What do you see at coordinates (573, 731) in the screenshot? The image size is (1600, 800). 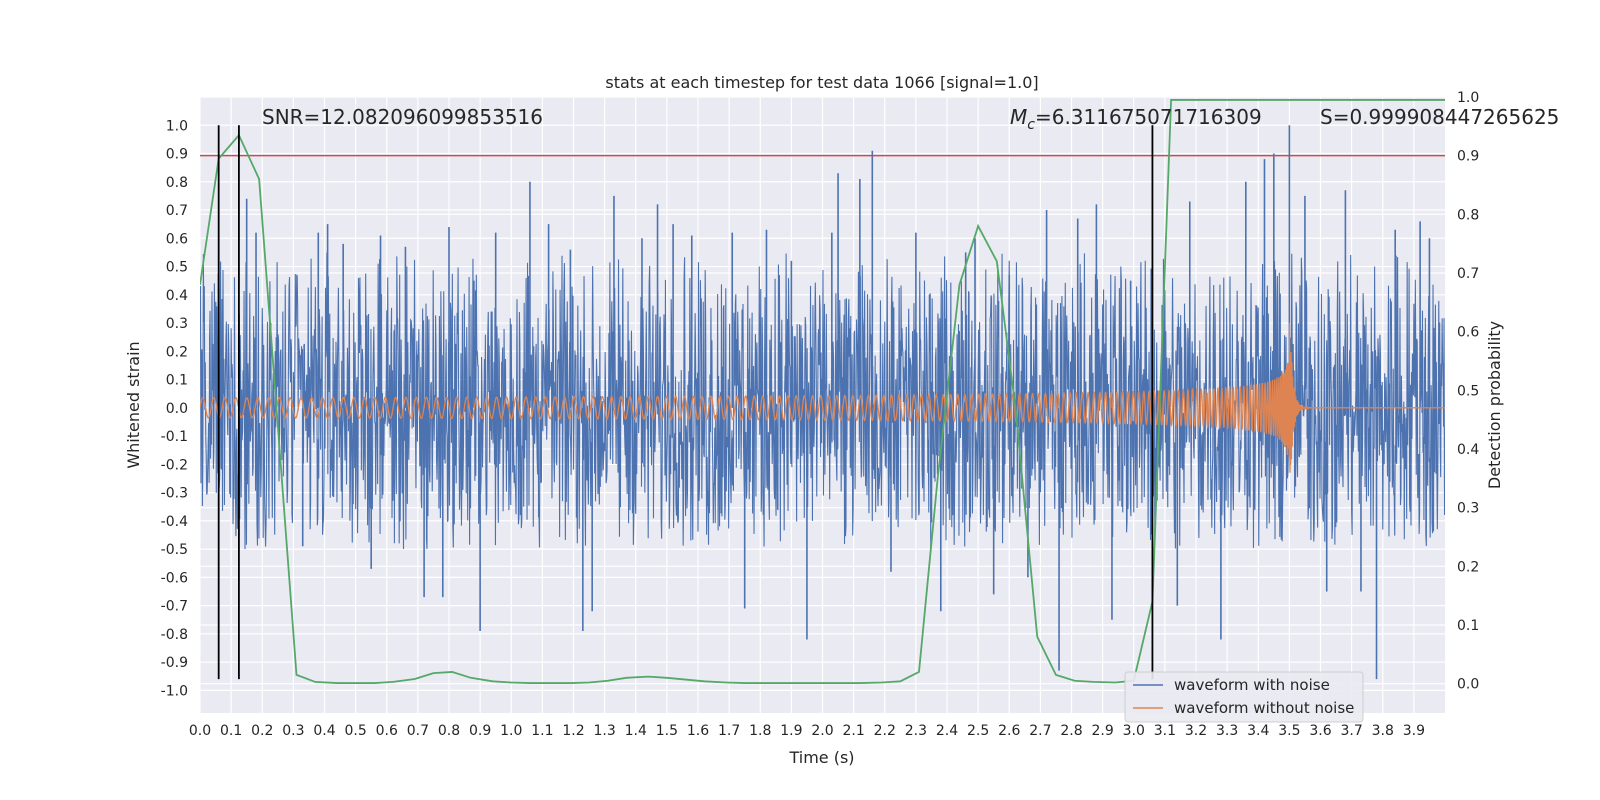 I see `x-tick-label: 1.2` at bounding box center [573, 731].